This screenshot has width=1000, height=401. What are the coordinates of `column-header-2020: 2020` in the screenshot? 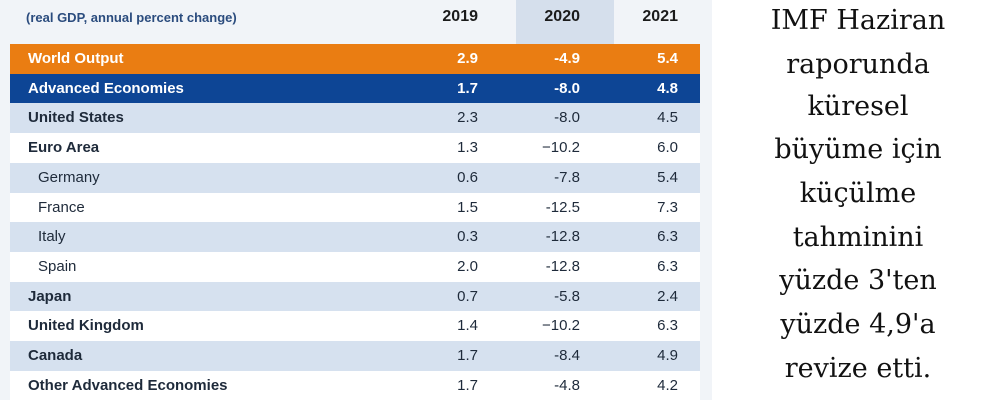 It's located at (562, 16).